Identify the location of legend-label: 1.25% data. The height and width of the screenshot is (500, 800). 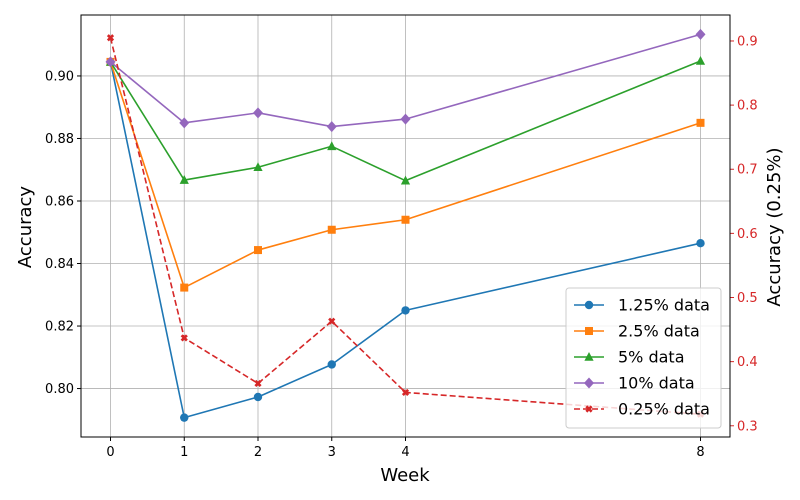
(664, 305).